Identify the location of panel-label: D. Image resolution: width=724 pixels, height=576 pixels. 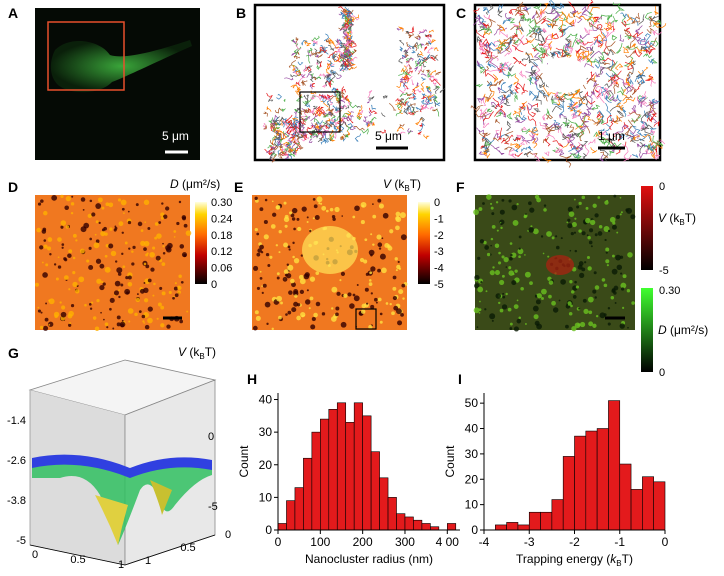
(13, 187).